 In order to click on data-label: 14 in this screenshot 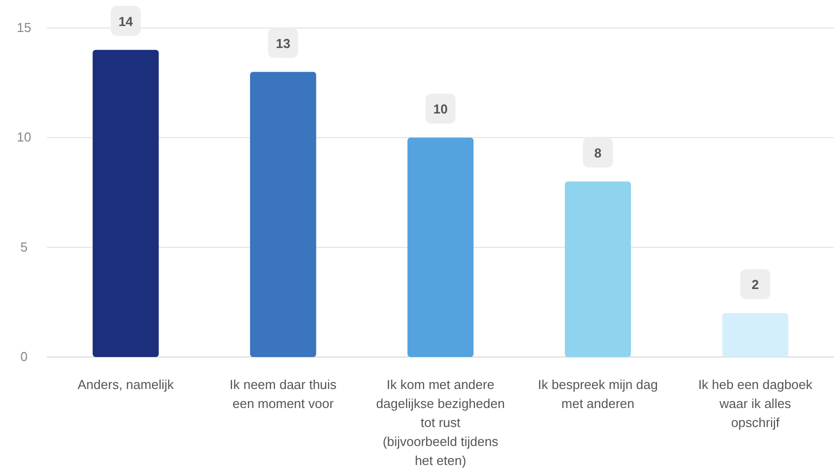, I will do `click(126, 21)`.